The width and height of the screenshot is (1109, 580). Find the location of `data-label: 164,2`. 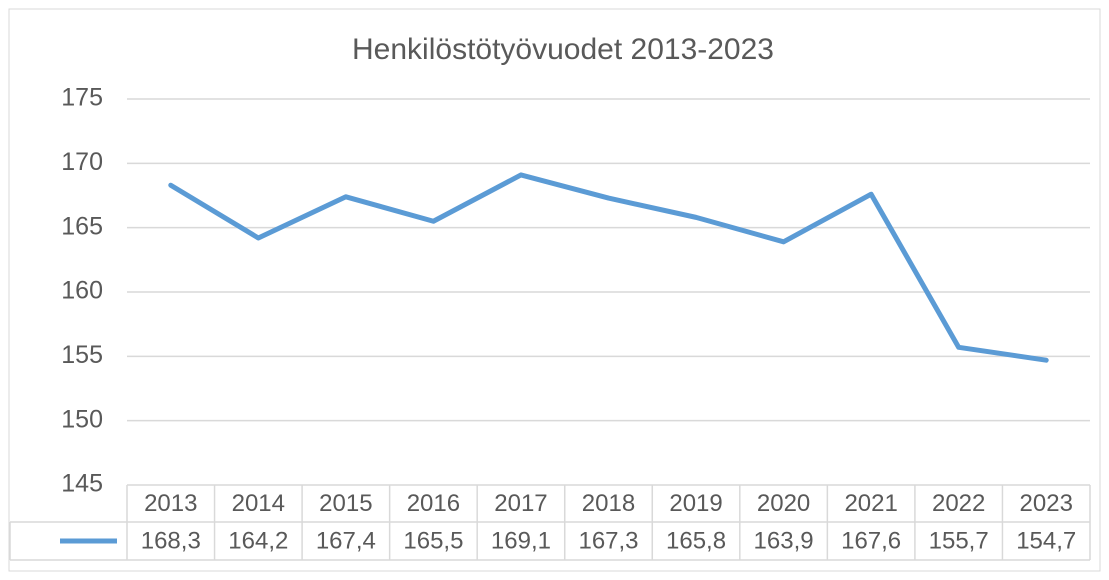

data-label: 164,2 is located at coordinates (258, 540).